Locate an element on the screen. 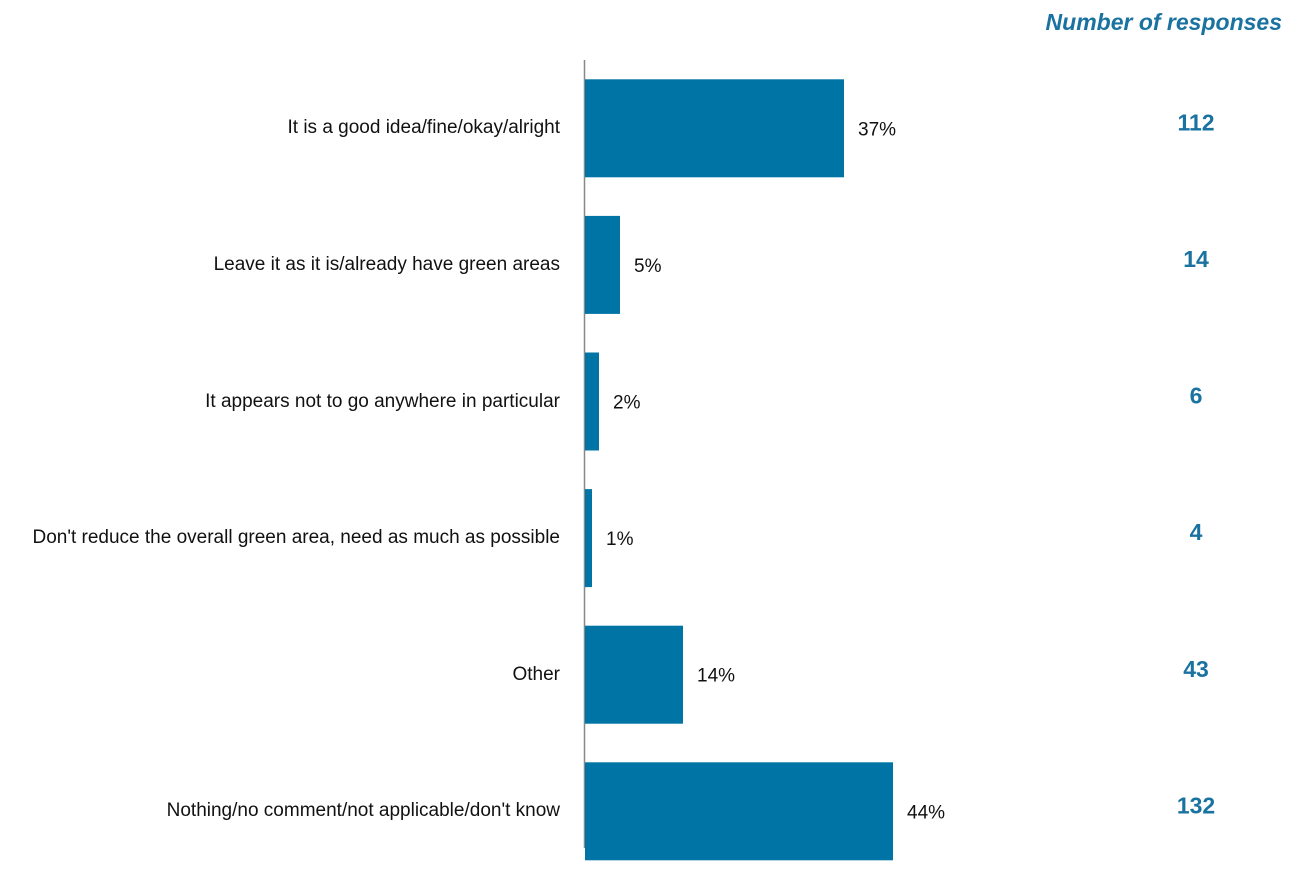  category-label: It is a good idea/fine/okay/alright is located at coordinates (280, 128).